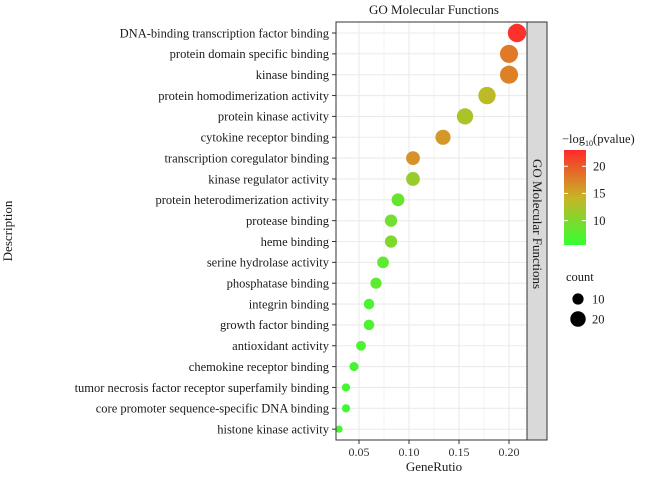 Image resolution: width=654 pixels, height=477 pixels. Describe the element at coordinates (268, 263) in the screenshot. I see `y-tick-label: serine hydrolase activity` at that location.